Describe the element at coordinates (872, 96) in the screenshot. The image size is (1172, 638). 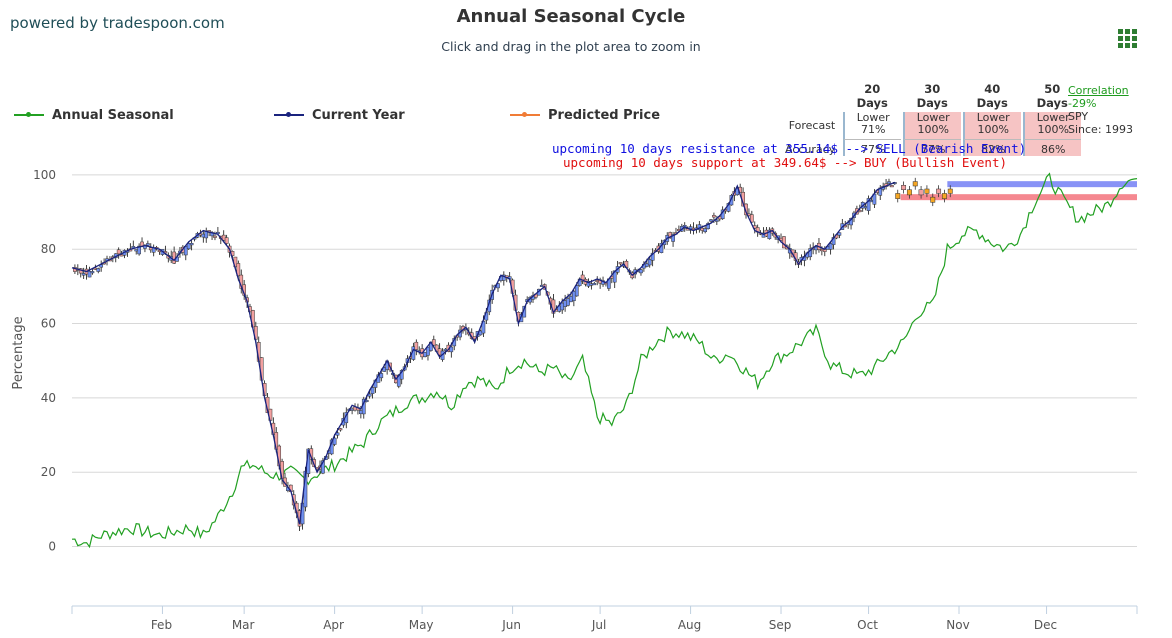
I see `col-header: 20 Days` at that location.